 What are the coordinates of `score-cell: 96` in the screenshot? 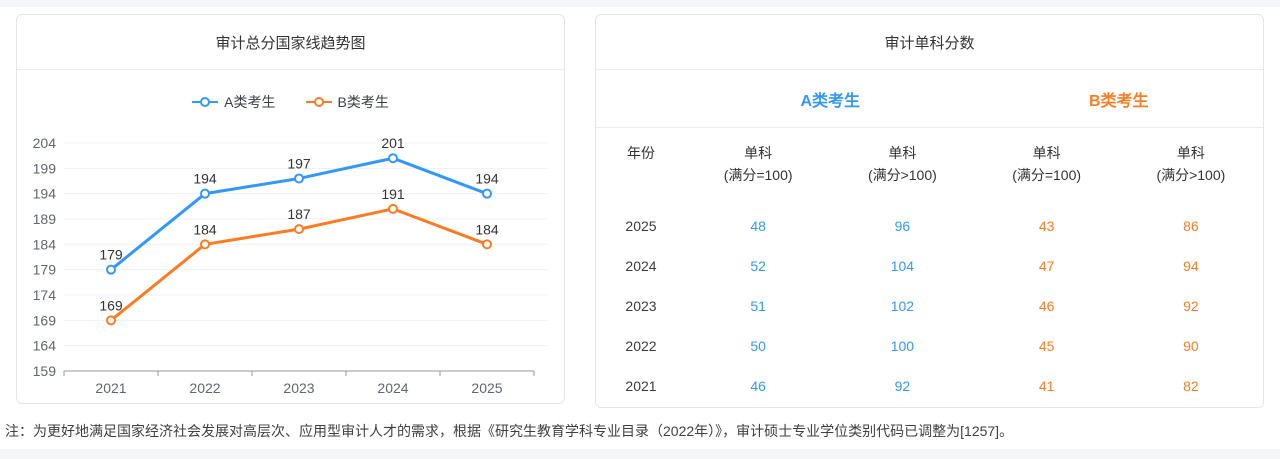 It's located at (902, 226).